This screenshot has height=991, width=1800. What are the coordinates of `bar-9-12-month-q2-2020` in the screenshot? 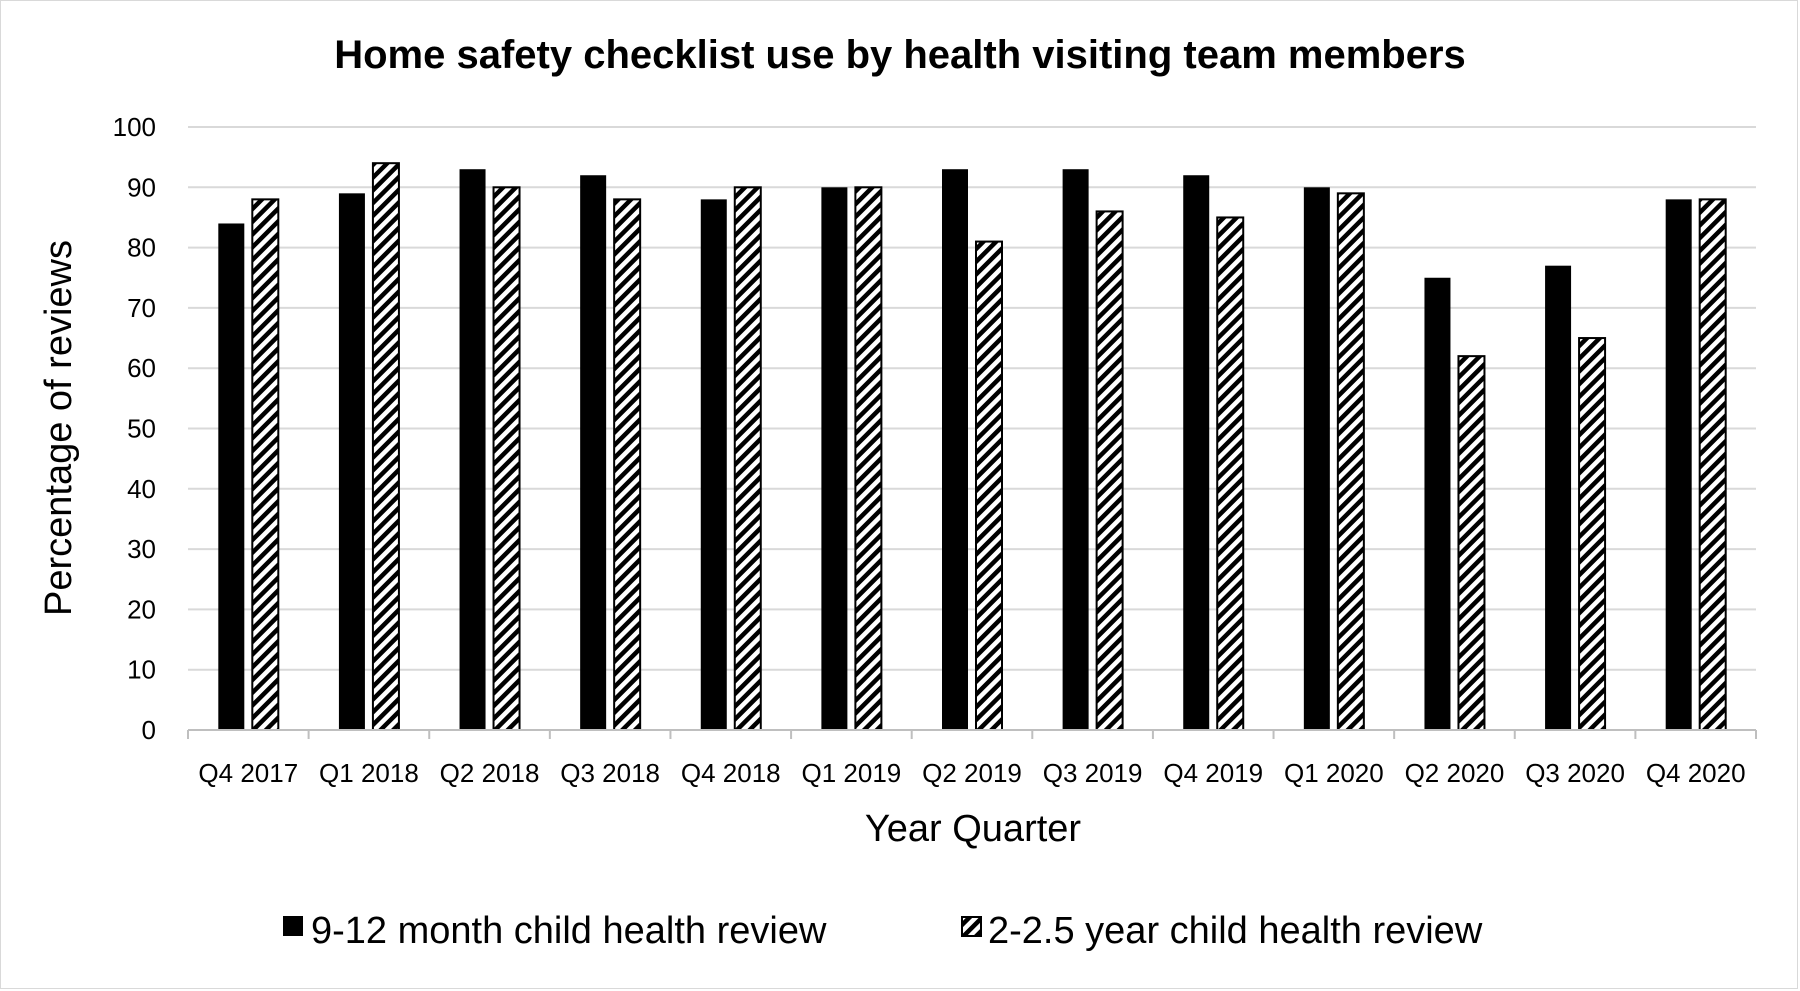 It's located at (1437, 503).